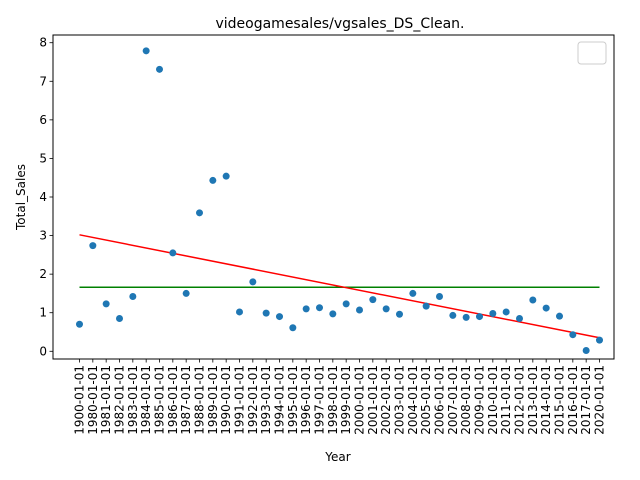 The height and width of the screenshot is (480, 640). Describe the element at coordinates (43, 197) in the screenshot. I see `y-tick-label: 4` at that location.